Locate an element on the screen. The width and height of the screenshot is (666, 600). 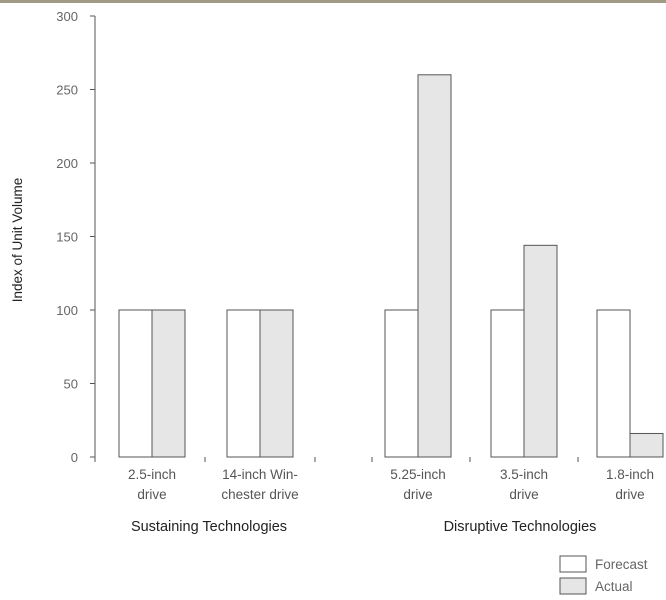
group-label: Disruptive Technologies is located at coordinates (520, 527).